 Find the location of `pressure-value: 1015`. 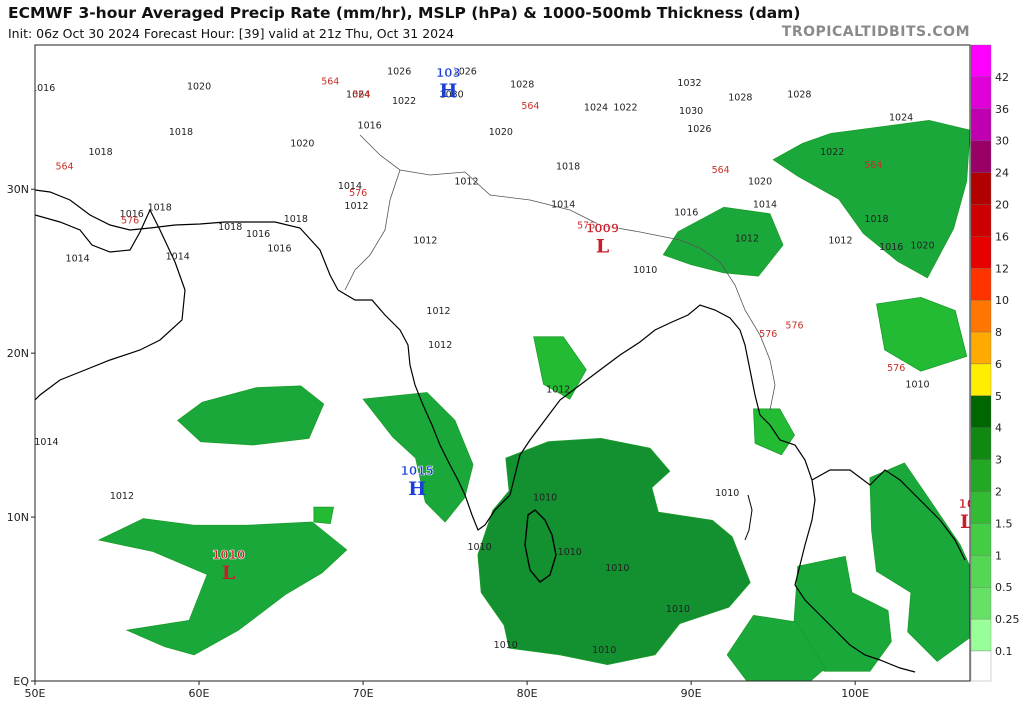

pressure-value: 1015 is located at coordinates (416, 471).